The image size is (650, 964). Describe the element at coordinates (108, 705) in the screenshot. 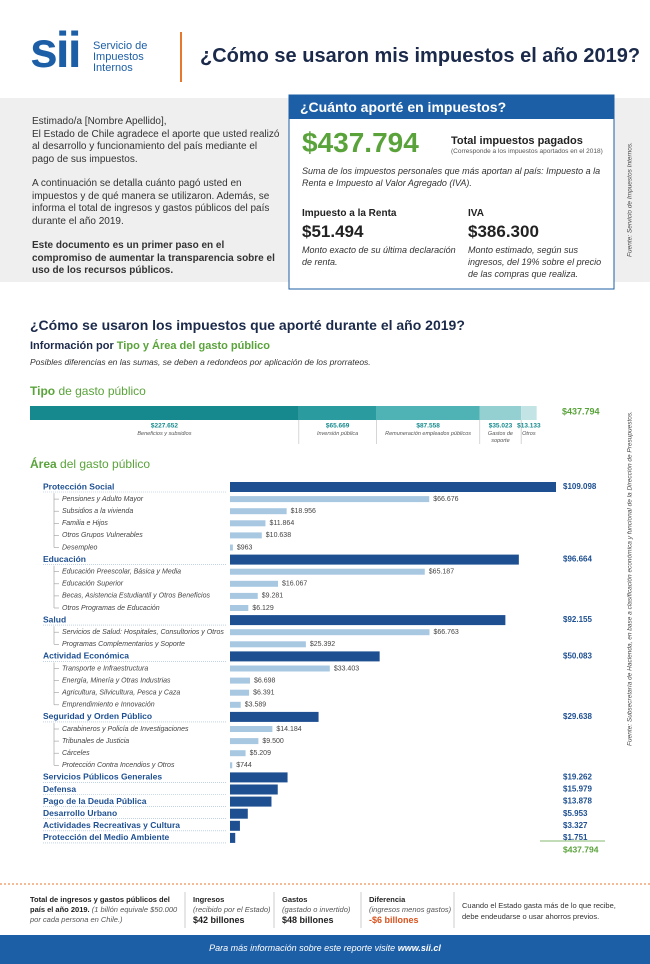

I see `sub-name: Emprendimiento e Innovación` at that location.